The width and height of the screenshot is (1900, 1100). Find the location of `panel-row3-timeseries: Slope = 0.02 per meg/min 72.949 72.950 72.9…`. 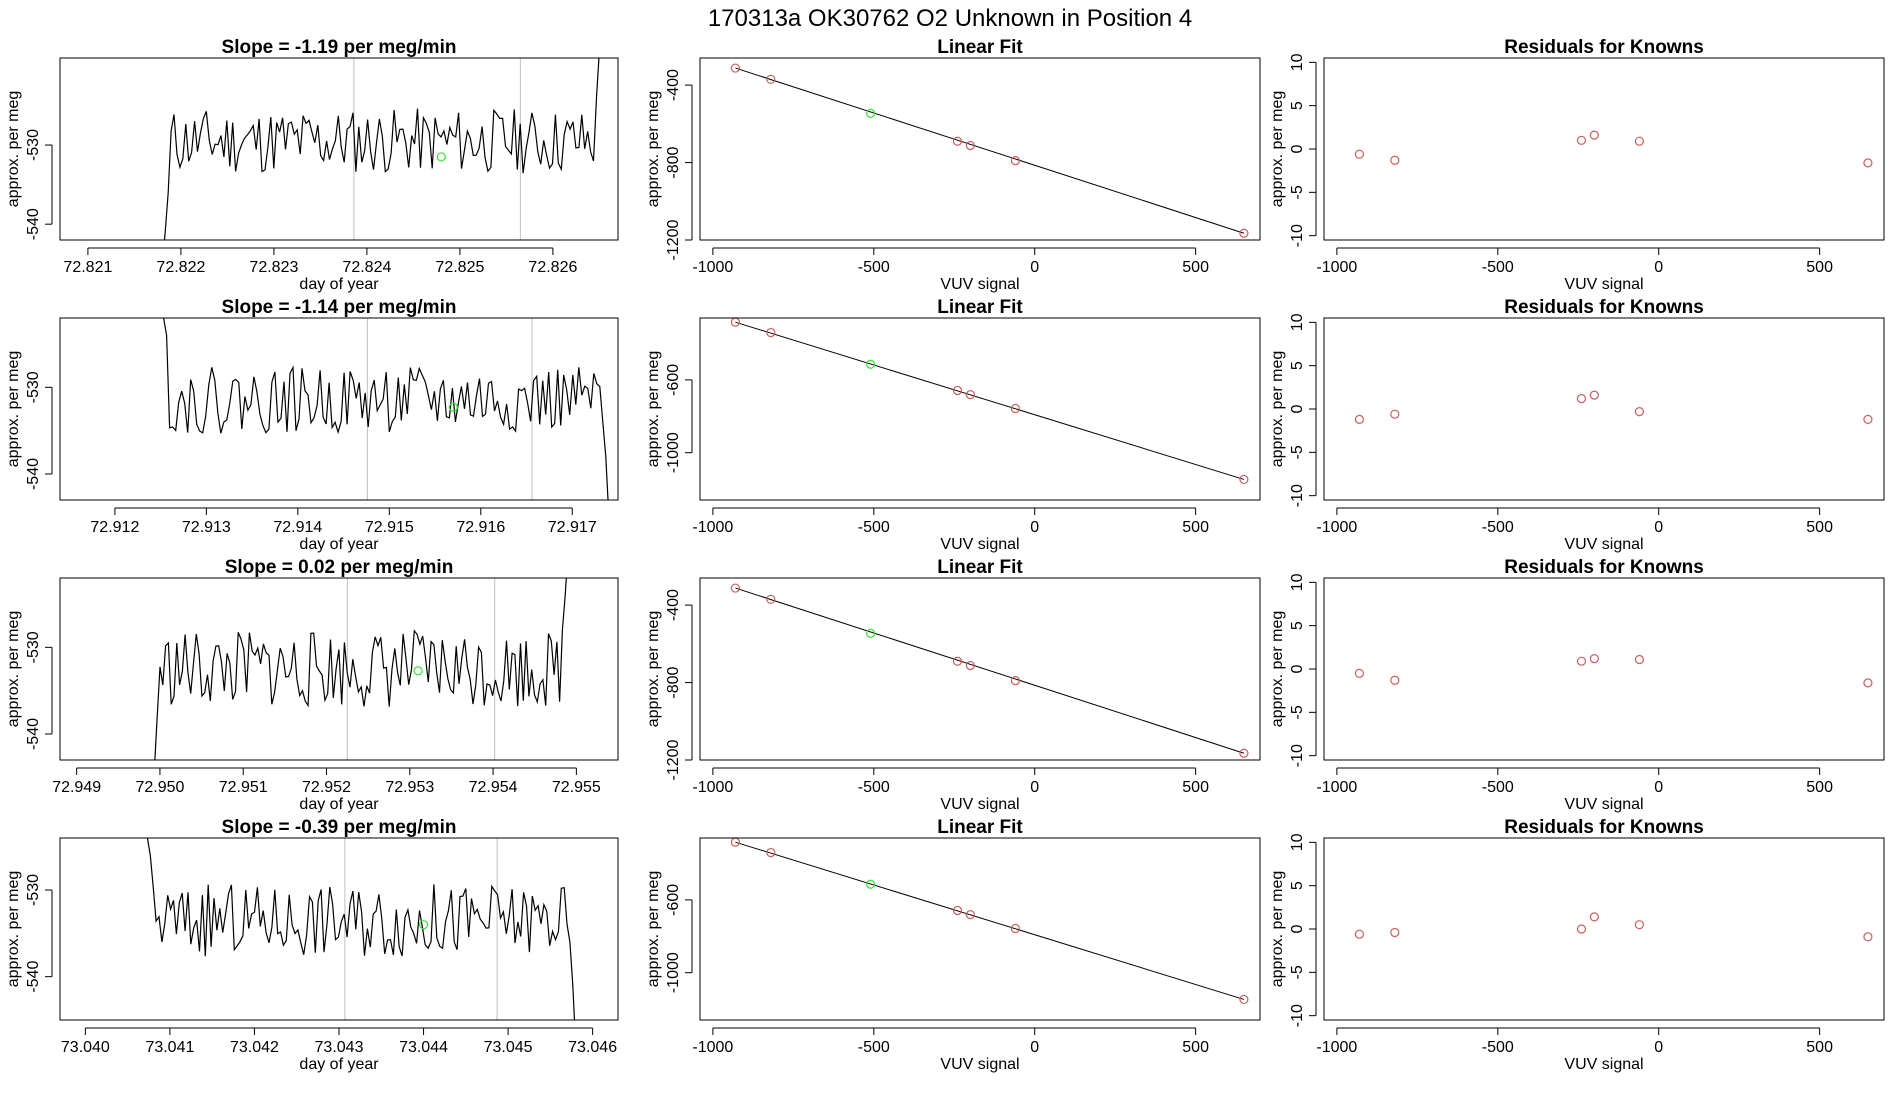

panel-row3-timeseries: Slope = 0.02 per meg/min 72.949 72.950 72.9… is located at coordinates (312, 685).